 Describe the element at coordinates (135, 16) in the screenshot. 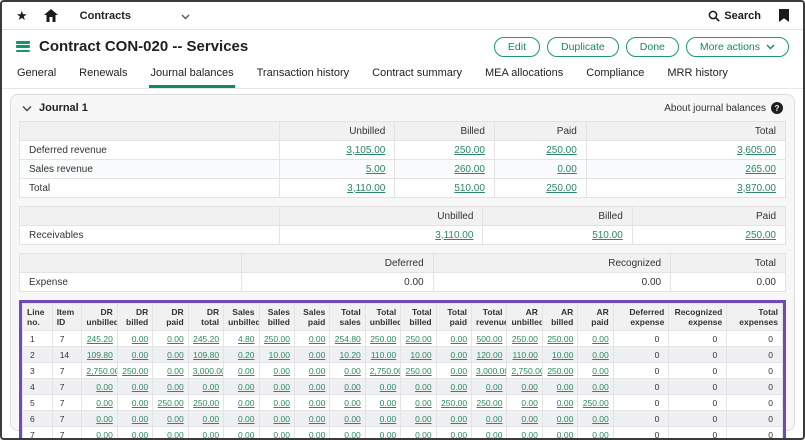

I see `contracts-dropdown: Contracts` at that location.